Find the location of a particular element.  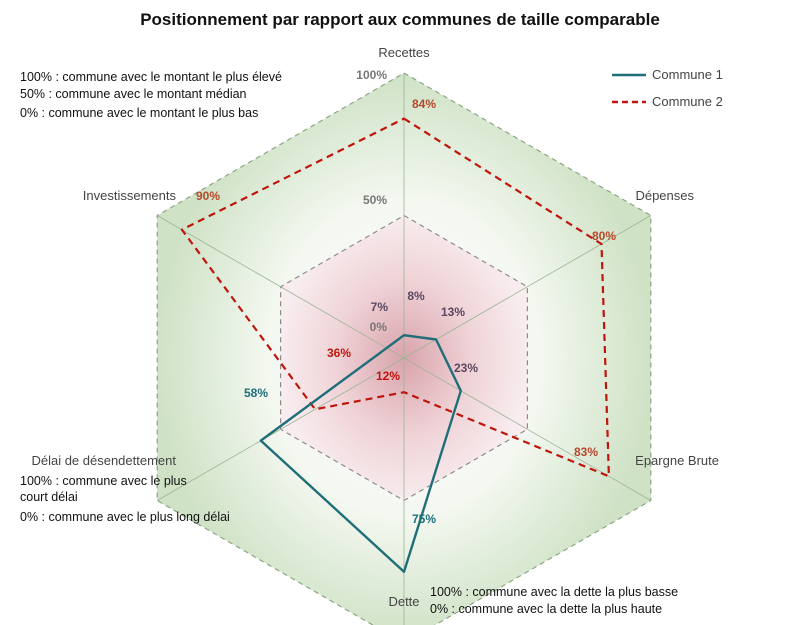

axis-label-4: Délai de désendettement is located at coordinates (103, 460).